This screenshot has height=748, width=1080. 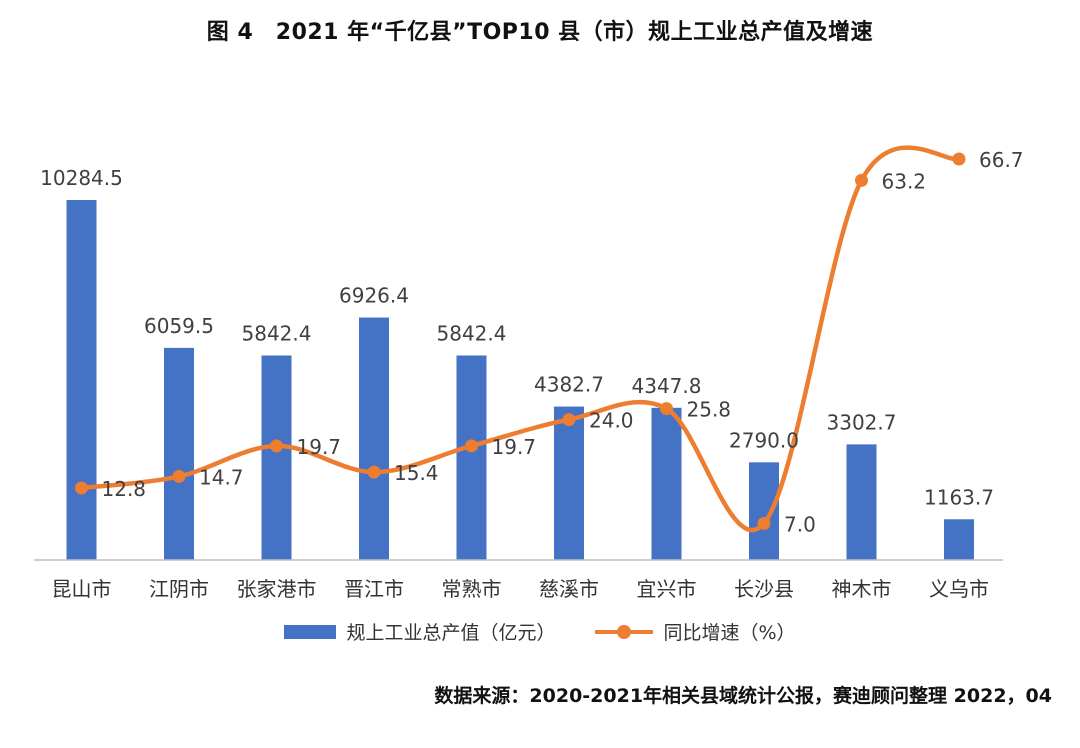 What do you see at coordinates (624, 631) in the screenshot?
I see `legend-line-swatch` at bounding box center [624, 631].